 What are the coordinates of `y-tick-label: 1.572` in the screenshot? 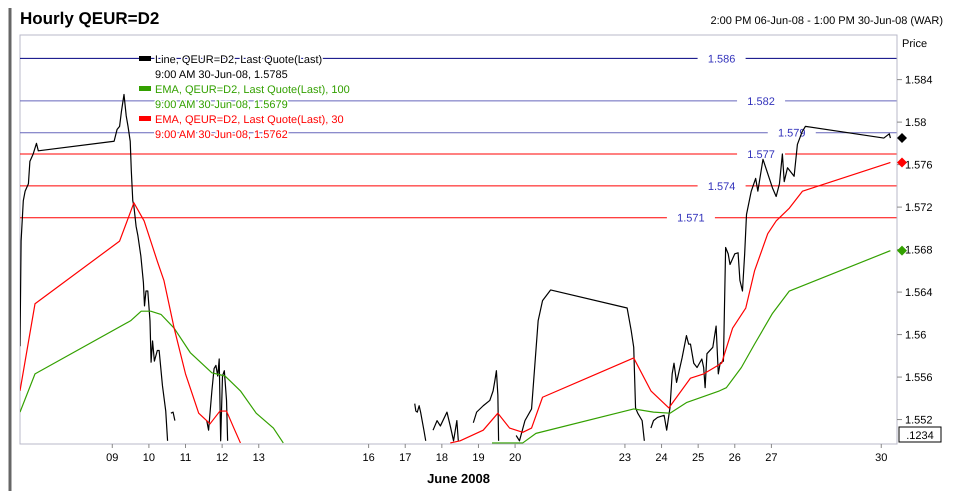 It's located at (919, 208).